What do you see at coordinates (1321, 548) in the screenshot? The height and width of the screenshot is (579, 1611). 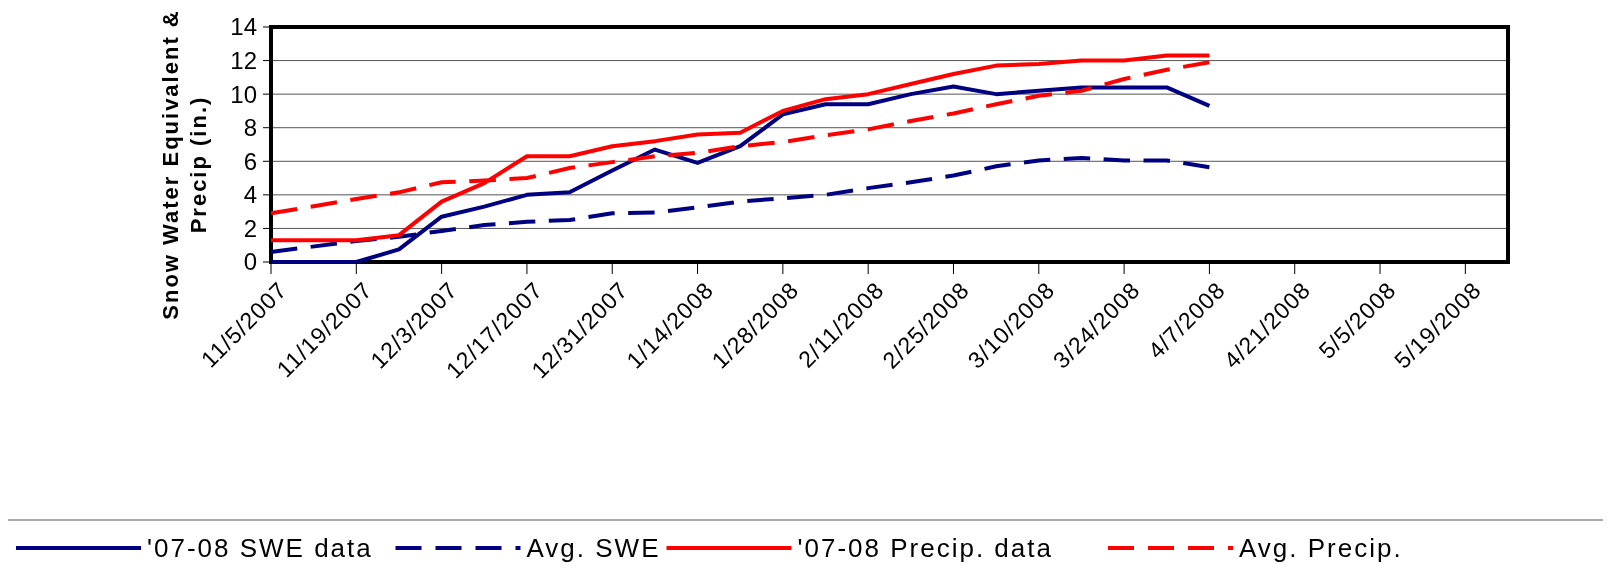 I see `legend-label: Avg. Precip.` at bounding box center [1321, 548].